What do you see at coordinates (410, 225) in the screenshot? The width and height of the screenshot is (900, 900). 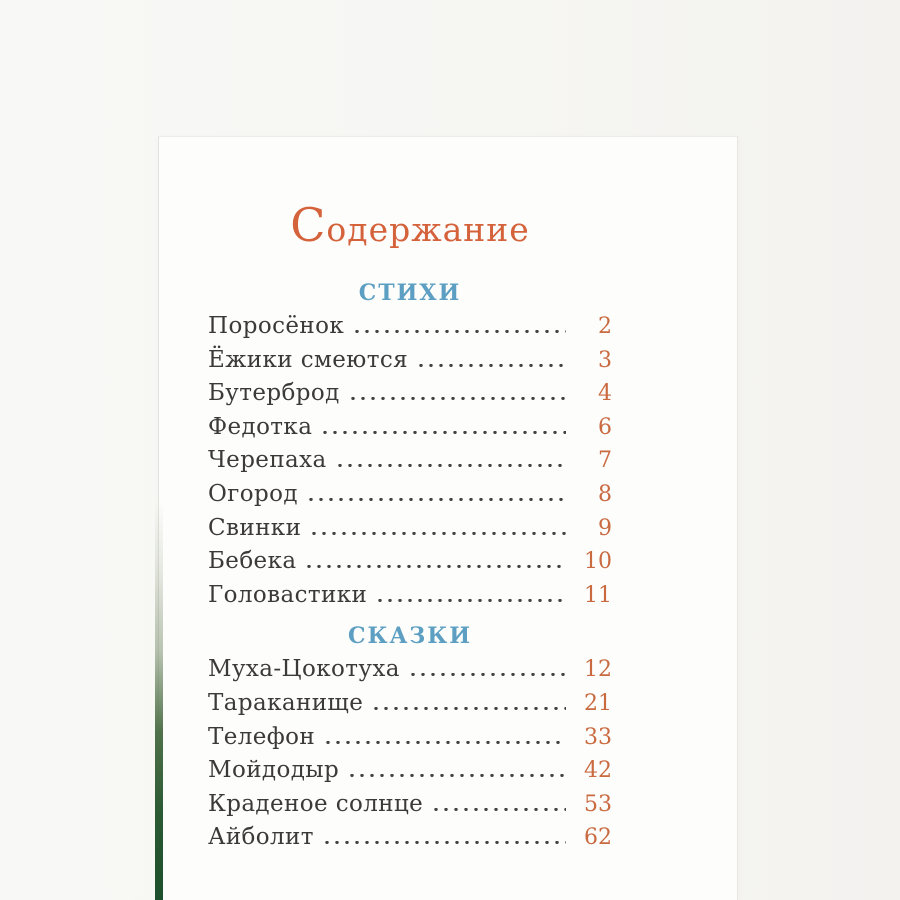 I see `toc-title: Содержание` at bounding box center [410, 225].